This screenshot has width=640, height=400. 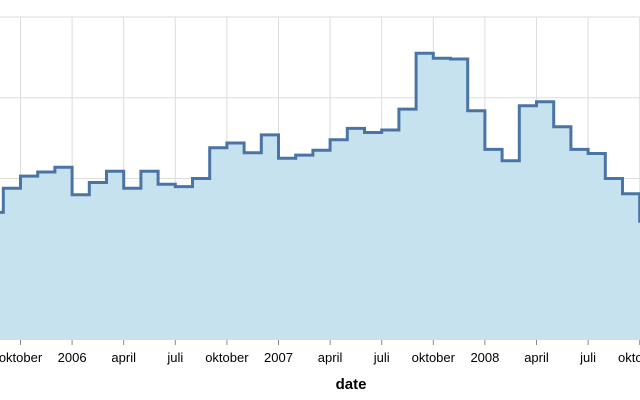 What do you see at coordinates (351, 384) in the screenshot?
I see `x-axis-title: date` at bounding box center [351, 384].